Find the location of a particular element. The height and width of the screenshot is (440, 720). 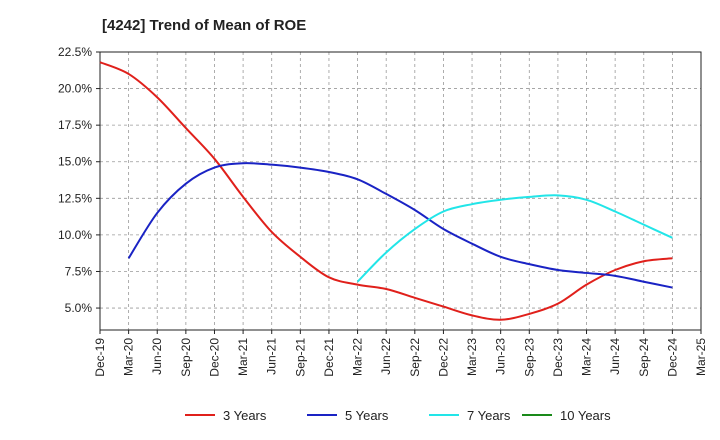

y-tick-label: 10.0% is located at coordinates (75, 235).